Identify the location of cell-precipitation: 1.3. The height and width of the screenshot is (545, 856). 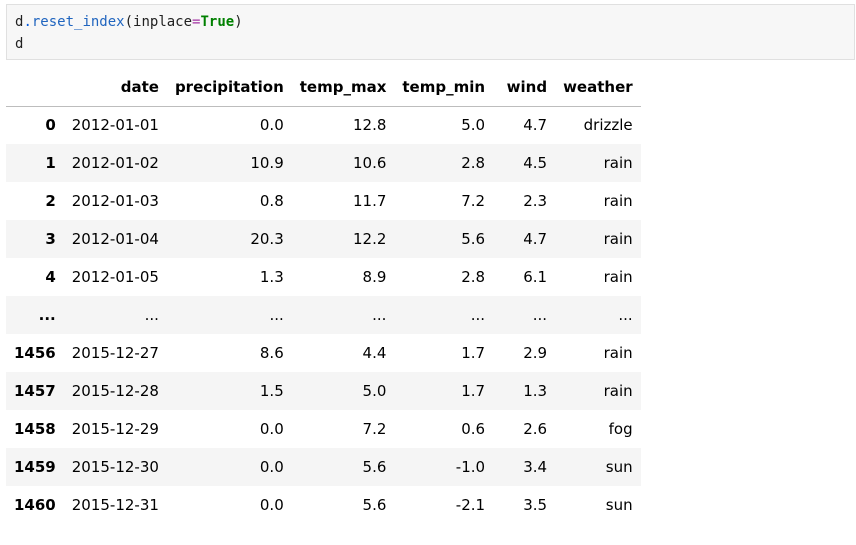
(271, 277).